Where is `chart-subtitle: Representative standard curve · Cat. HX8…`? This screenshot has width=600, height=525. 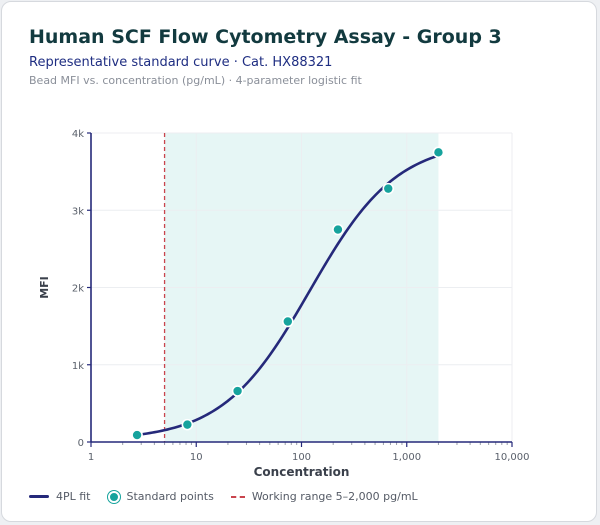 chart-subtitle: Representative standard curve · Cat. HX8… is located at coordinates (181, 62).